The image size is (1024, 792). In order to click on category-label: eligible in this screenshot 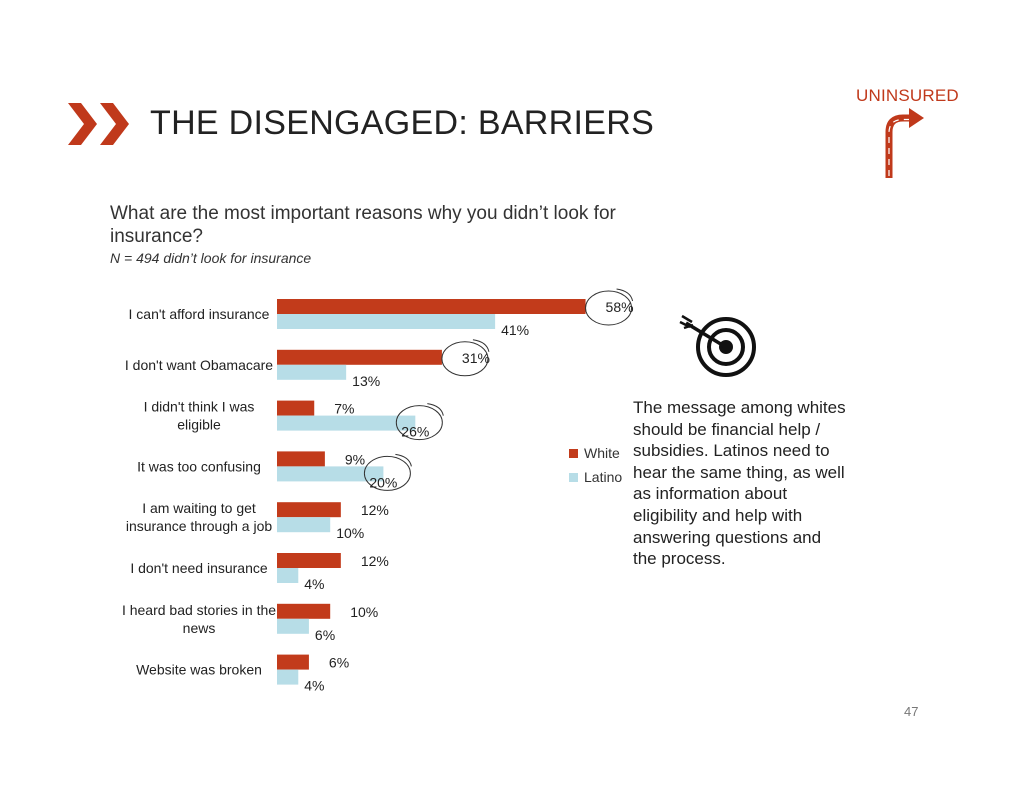, I will do `click(199, 425)`.